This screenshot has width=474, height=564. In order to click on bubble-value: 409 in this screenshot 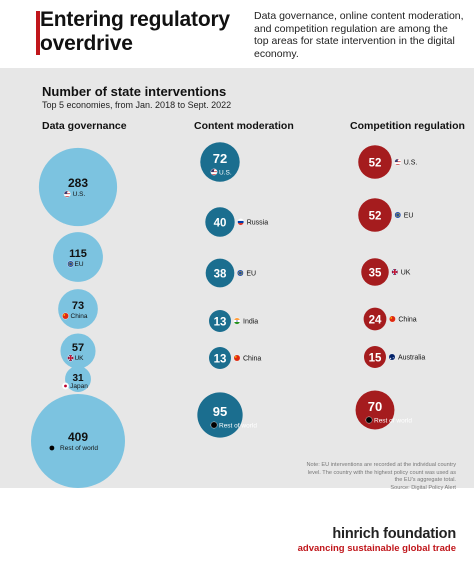, I will do `click(78, 437)`.